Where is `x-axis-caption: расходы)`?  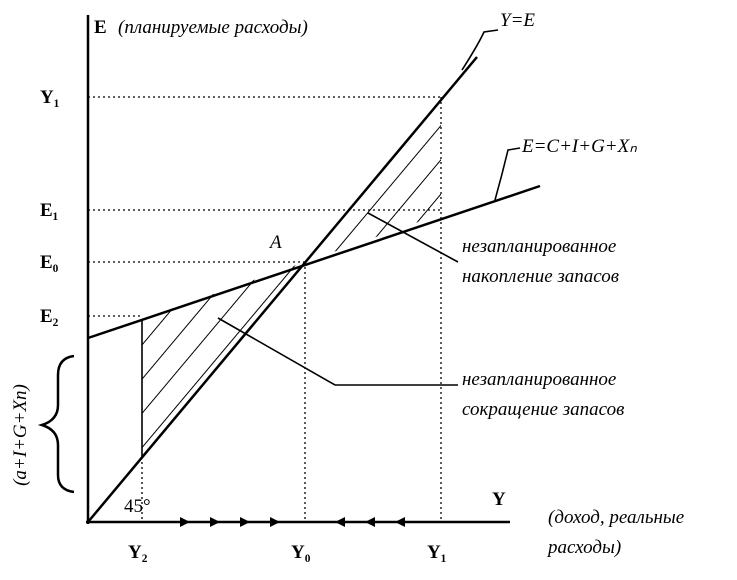
x-axis-caption: расходы) is located at coordinates (583, 547).